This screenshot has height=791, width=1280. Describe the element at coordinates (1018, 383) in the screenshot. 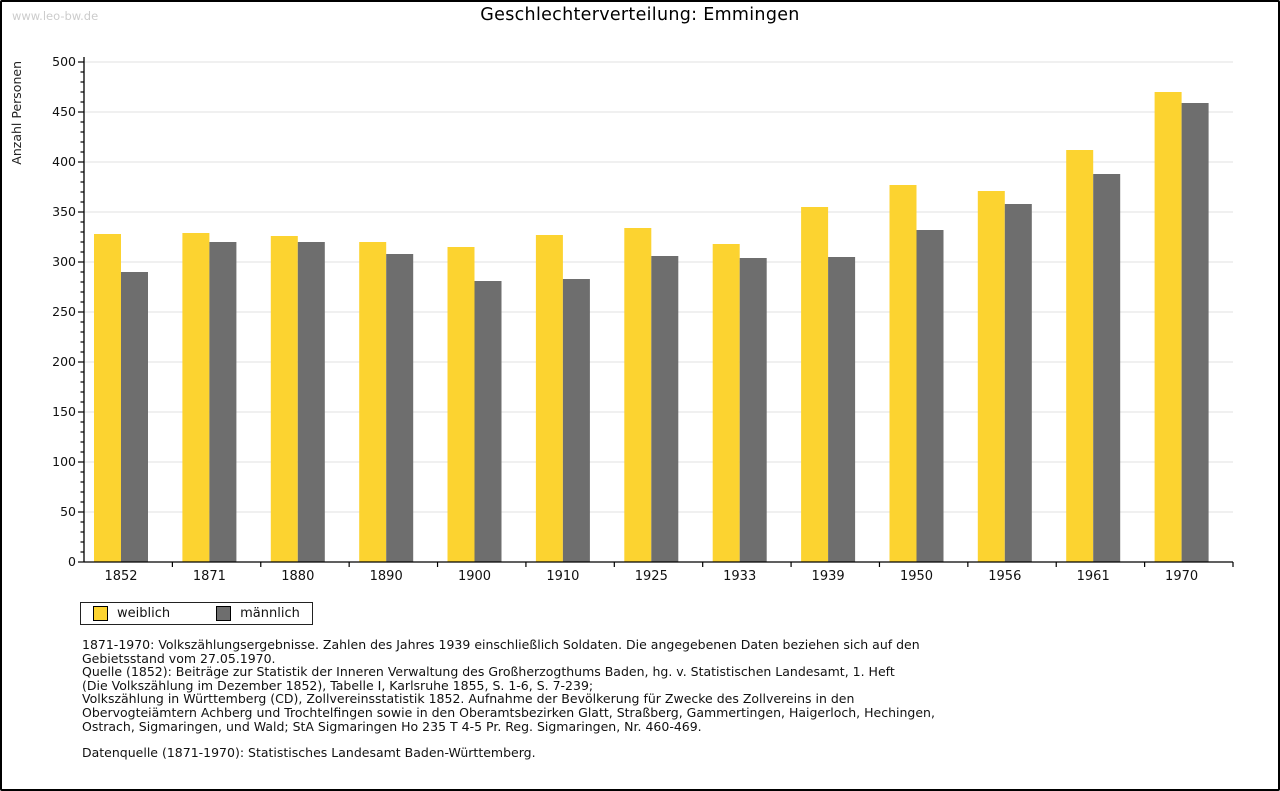

I see `bar-maennlich-1956` at that location.